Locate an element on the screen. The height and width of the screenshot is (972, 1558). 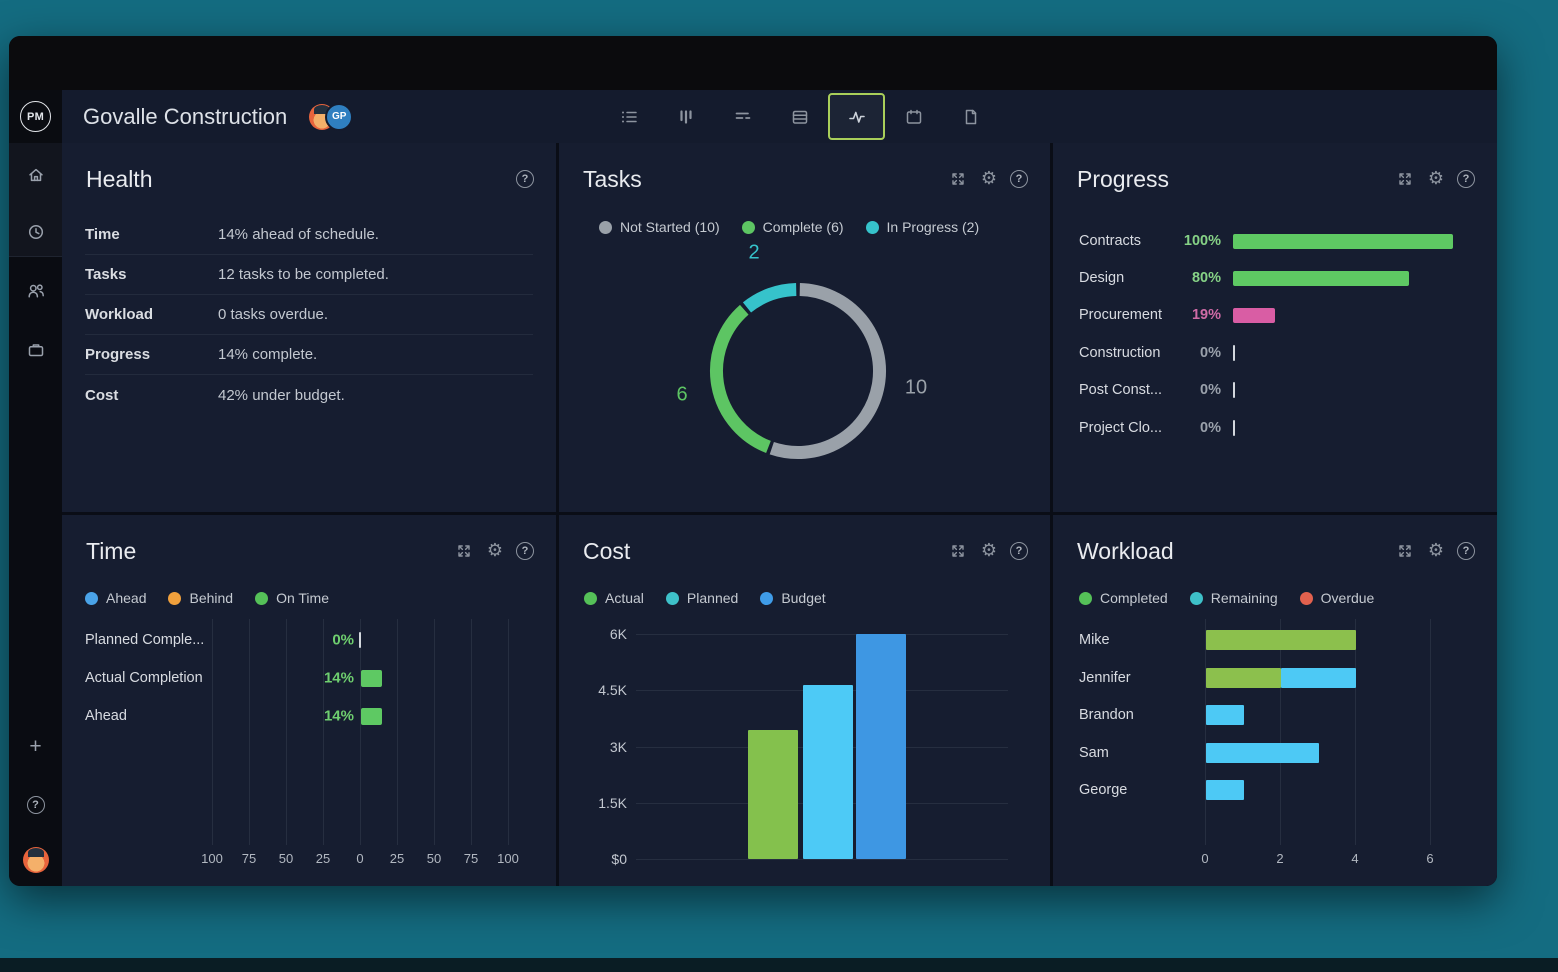
legend-item: Actual is located at coordinates (614, 598).